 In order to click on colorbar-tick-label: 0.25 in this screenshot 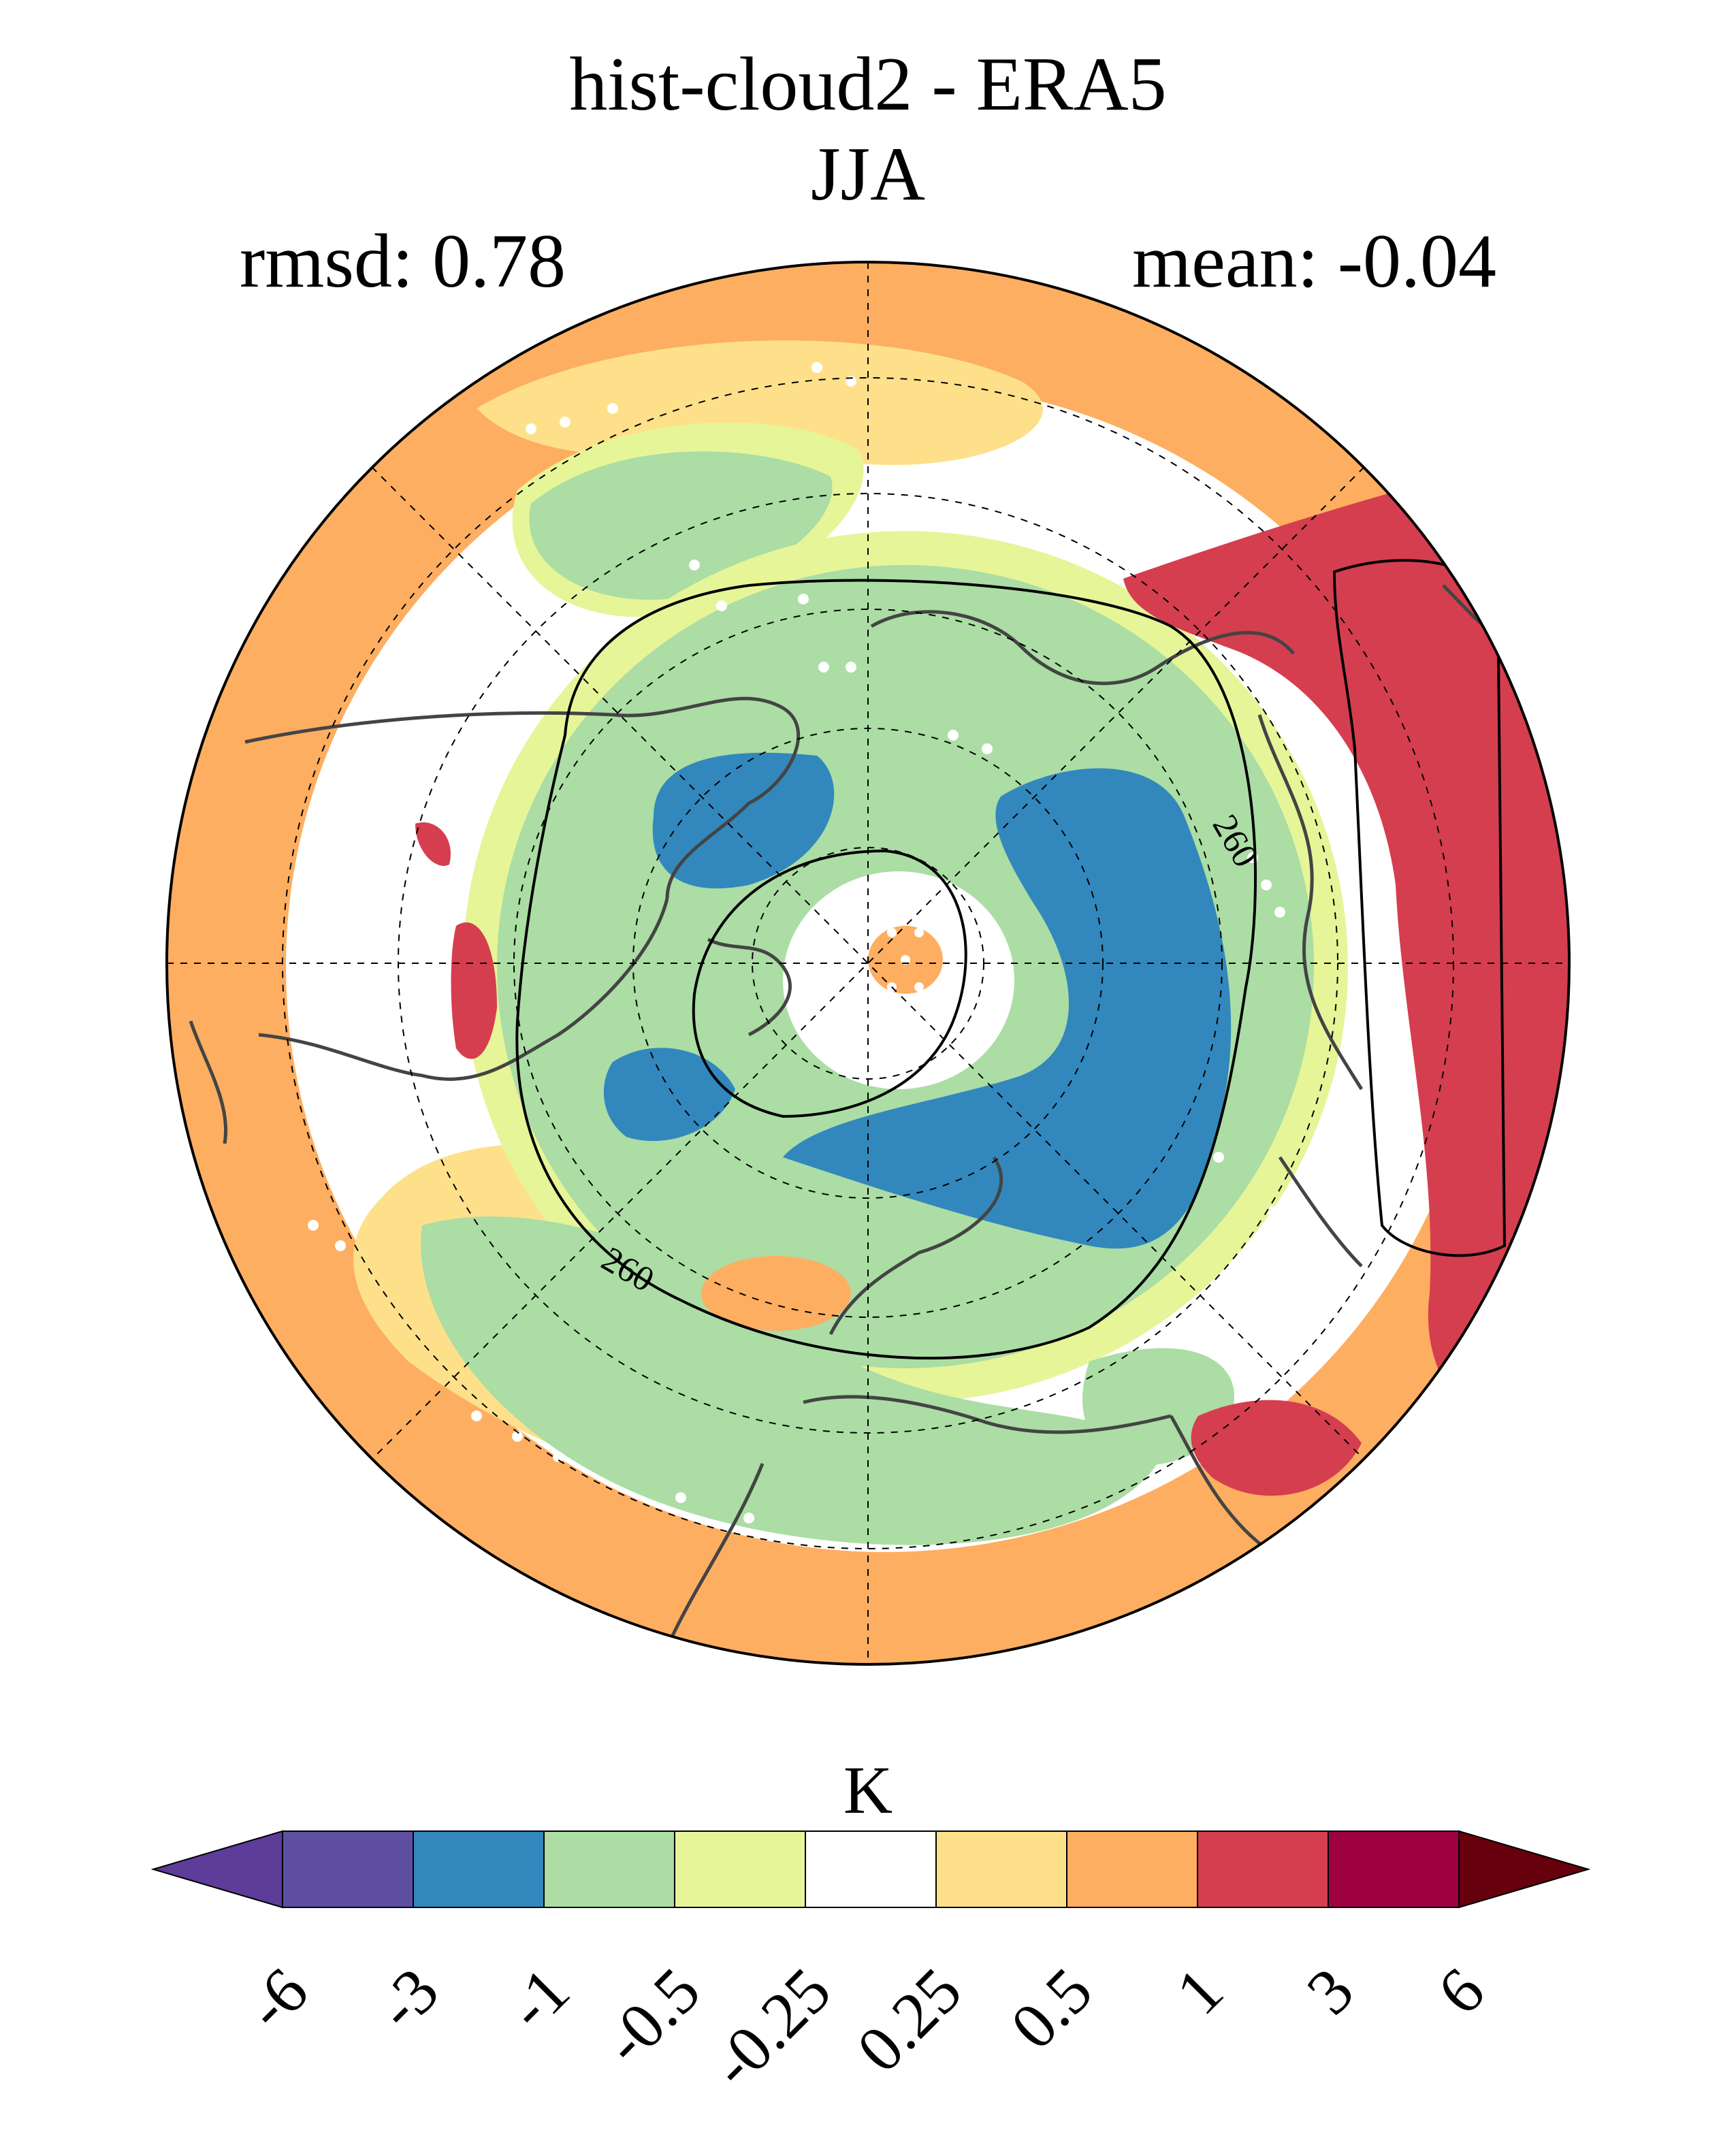, I will do `click(909, 2019)`.